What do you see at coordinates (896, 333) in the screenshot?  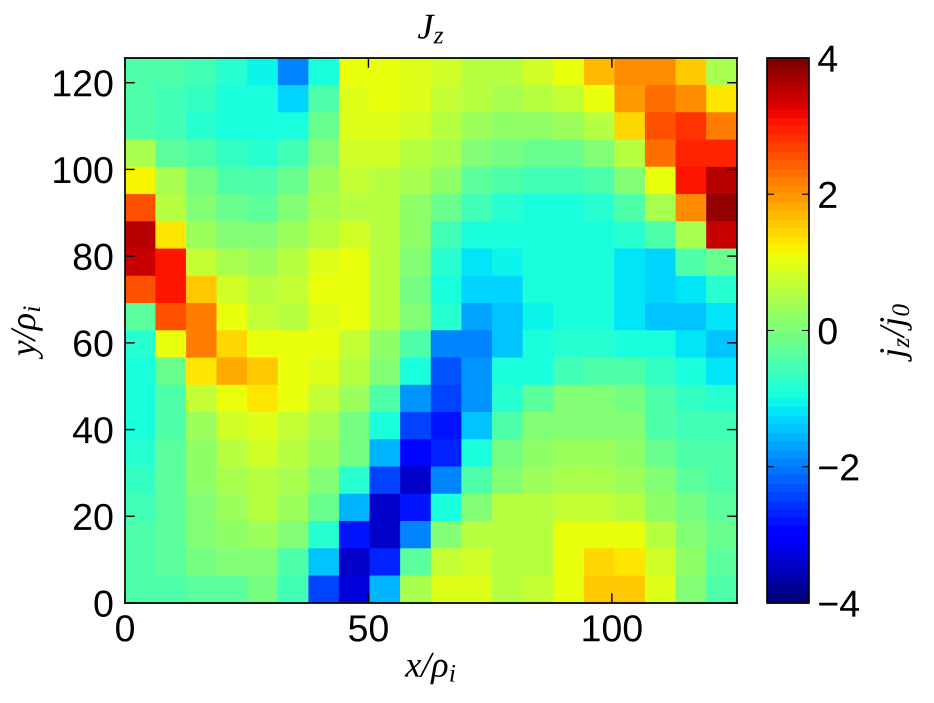 I see `color-bar-title: j$_{z}$/j$_{0}$` at bounding box center [896, 333].